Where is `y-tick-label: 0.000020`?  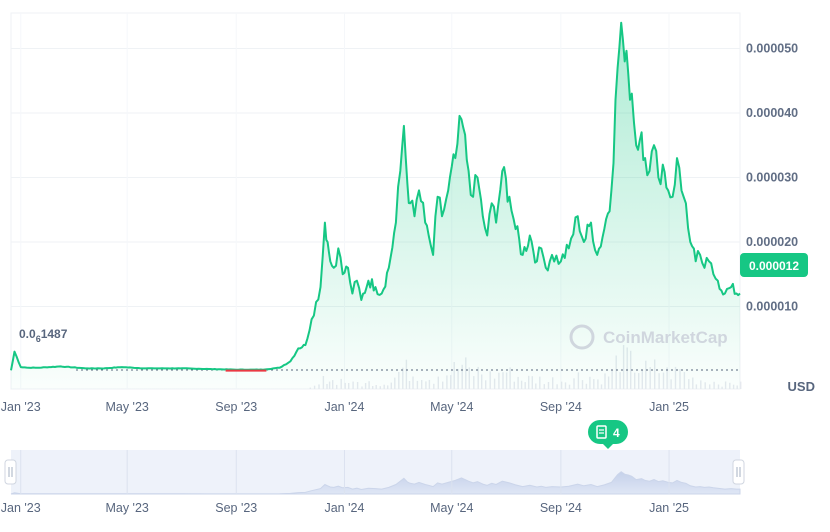
y-tick-label: 0.000020 is located at coordinates (772, 242).